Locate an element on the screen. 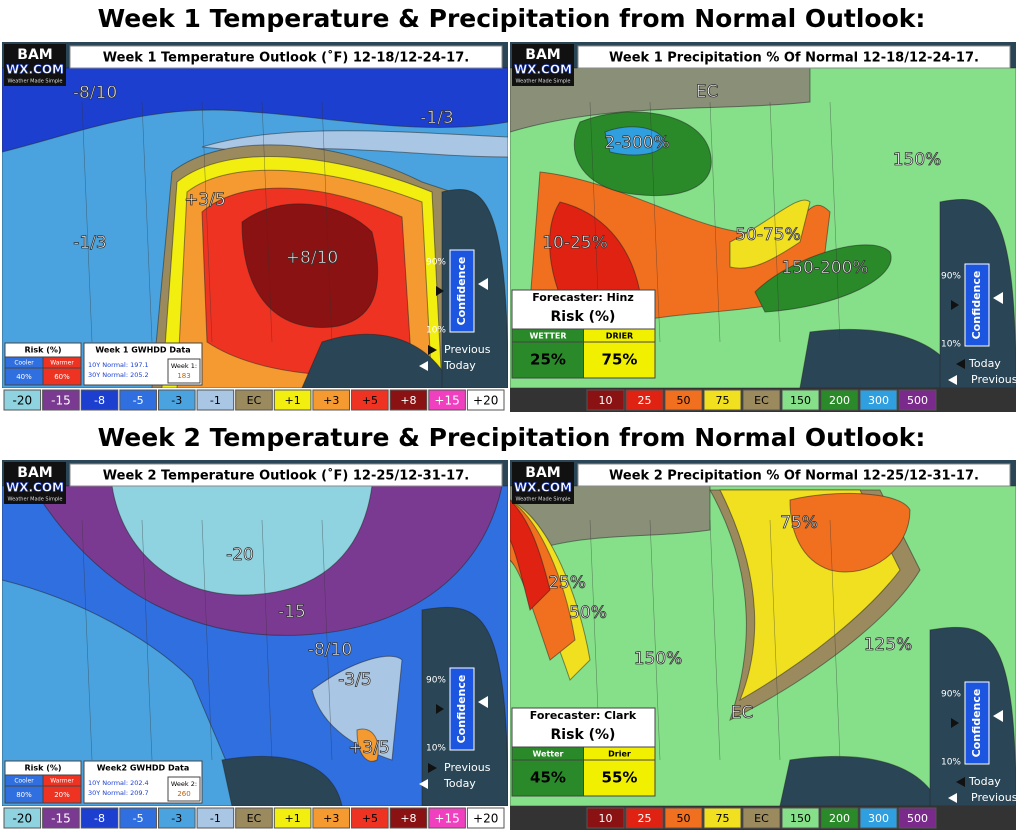 Image resolution: width=1023 pixels, height=836 pixels. risk-name: Wetter is located at coordinates (548, 754).